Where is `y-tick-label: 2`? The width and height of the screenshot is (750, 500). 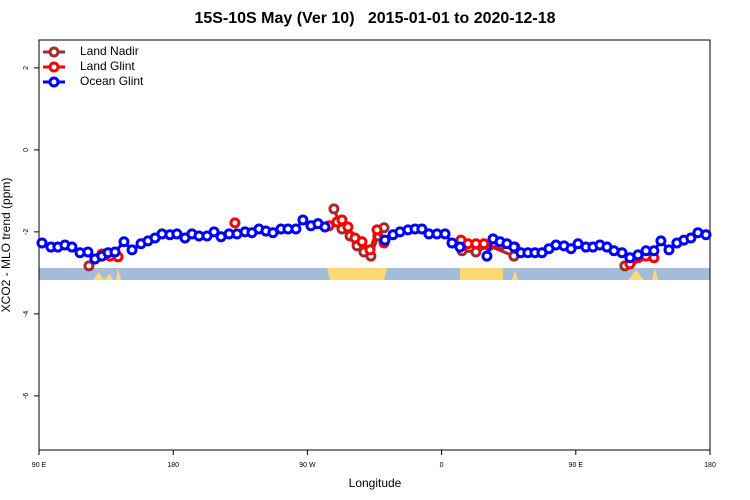
y-tick-label: 2 is located at coordinates (26, 68).